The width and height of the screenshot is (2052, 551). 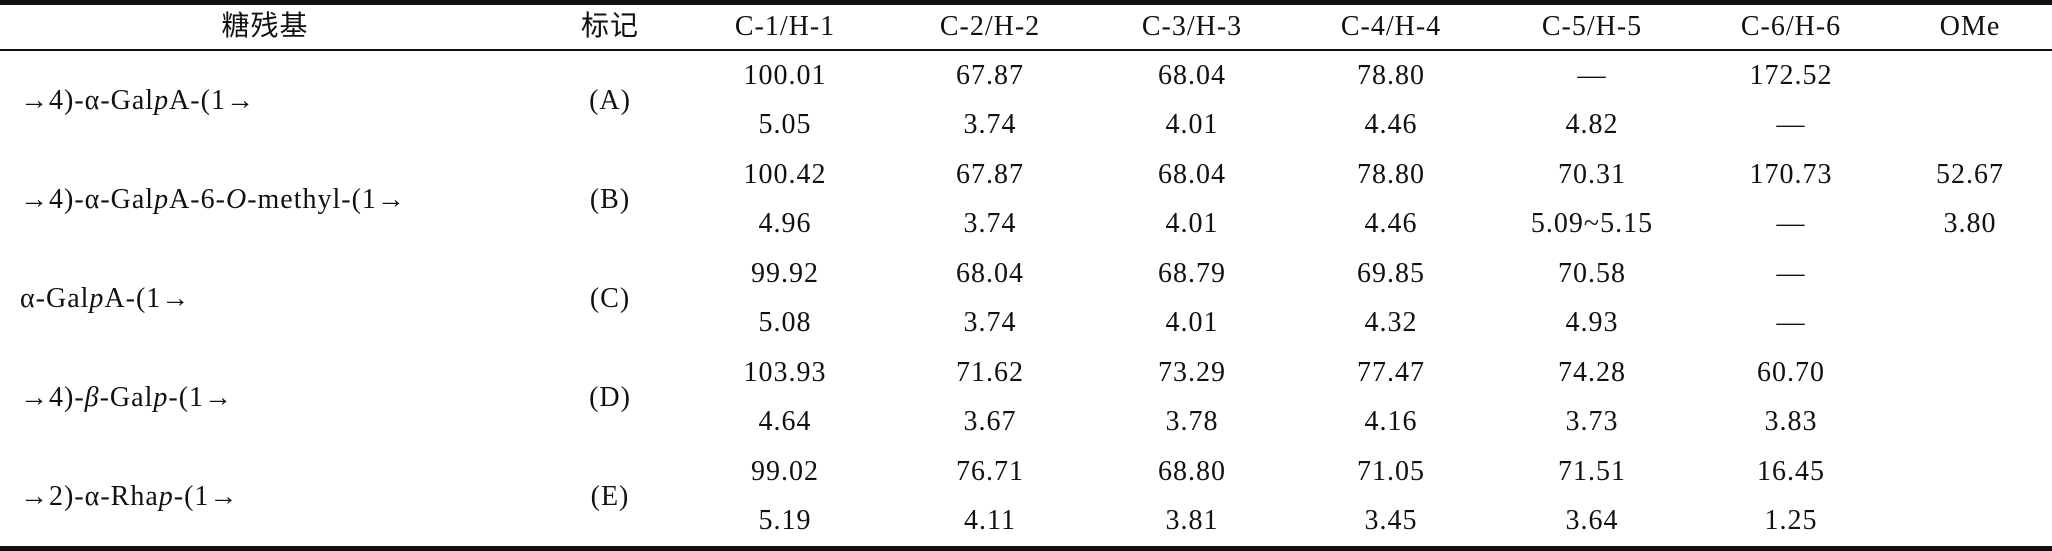 I want to click on residue-label: (C), so click(x=610, y=298).